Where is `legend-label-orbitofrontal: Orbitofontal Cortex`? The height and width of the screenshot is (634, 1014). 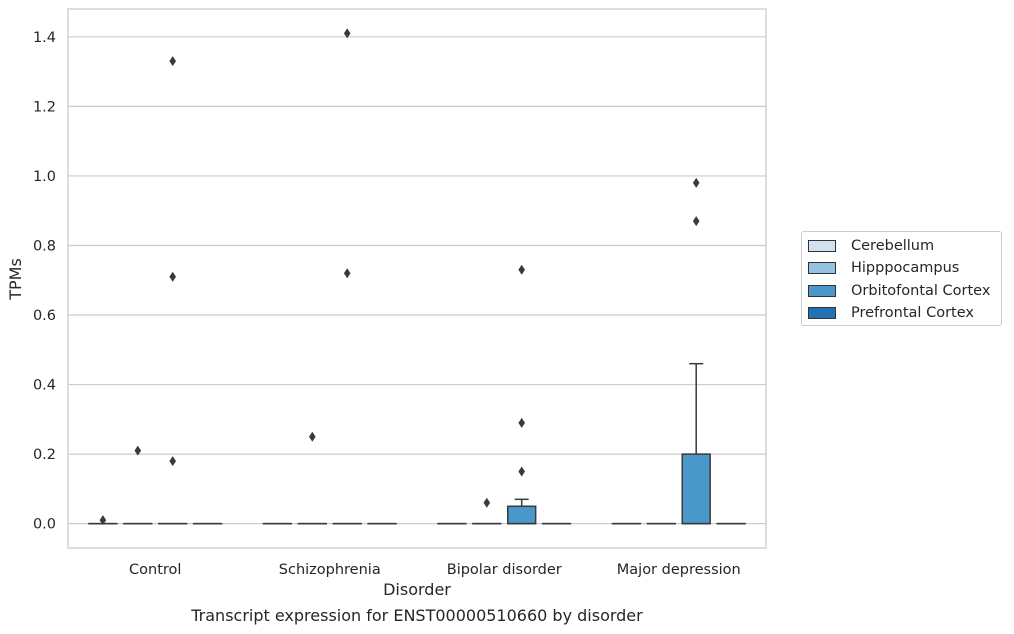 legend-label-orbitofrontal: Orbitofontal Cortex is located at coordinates (921, 291).